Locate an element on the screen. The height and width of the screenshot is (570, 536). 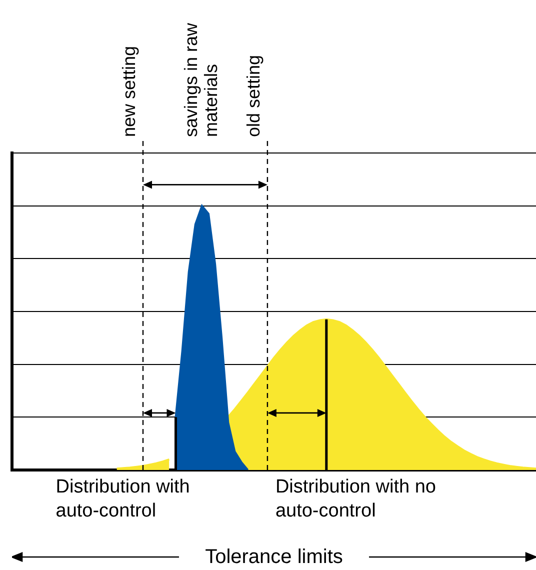
series-label: Distribution with auto-control is located at coordinates (123, 499).